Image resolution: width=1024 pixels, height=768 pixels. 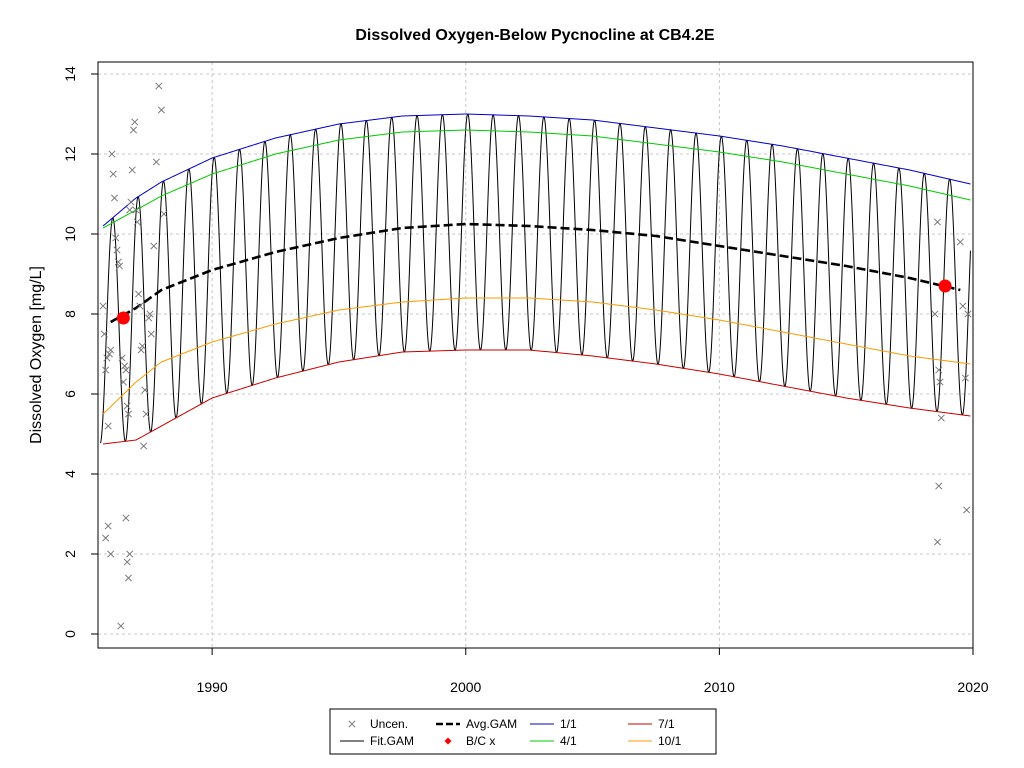 What do you see at coordinates (476, 724) in the screenshot?
I see `legend-item: Avg.GAM` at bounding box center [476, 724].